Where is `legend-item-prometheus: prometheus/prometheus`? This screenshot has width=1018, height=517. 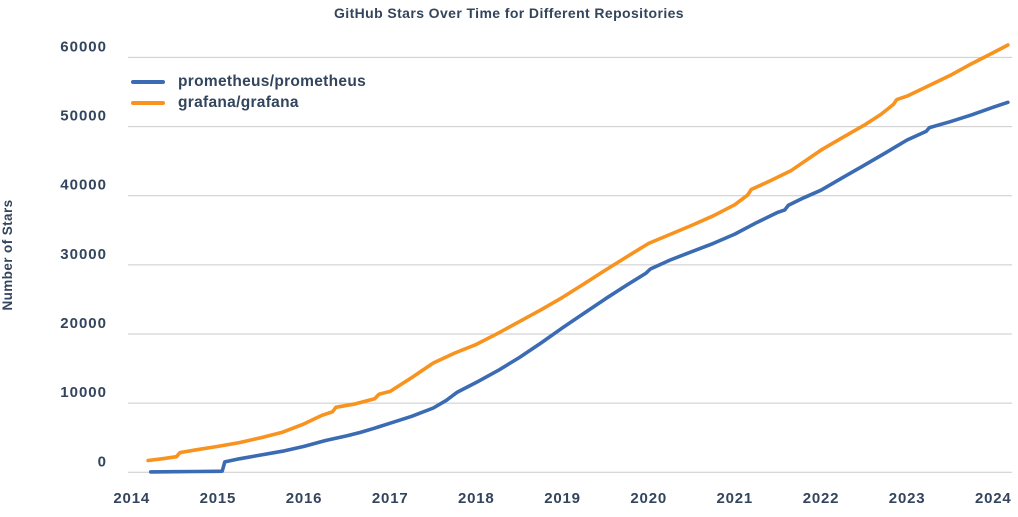
legend-item-prometheus: prometheus/prometheus is located at coordinates (248, 82).